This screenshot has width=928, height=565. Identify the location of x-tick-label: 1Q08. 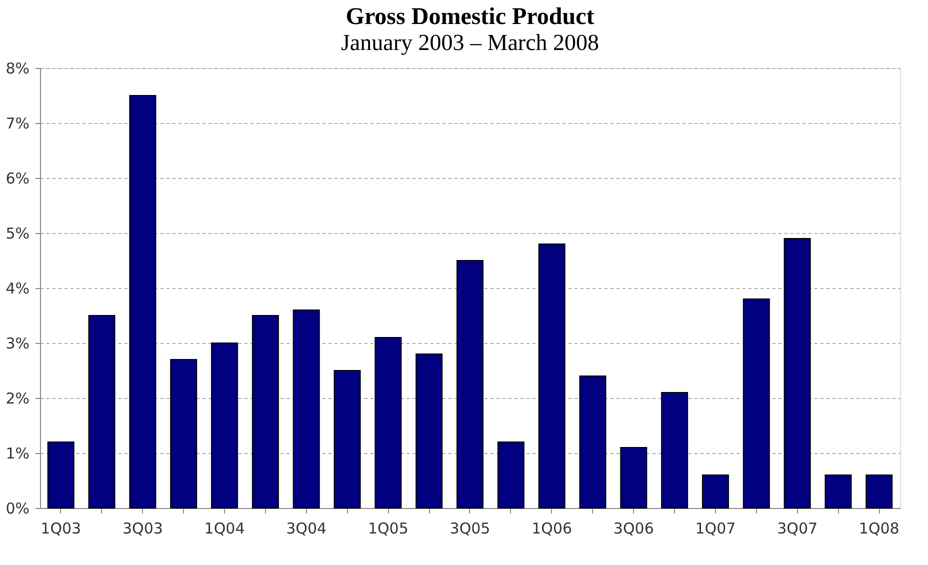
(879, 529).